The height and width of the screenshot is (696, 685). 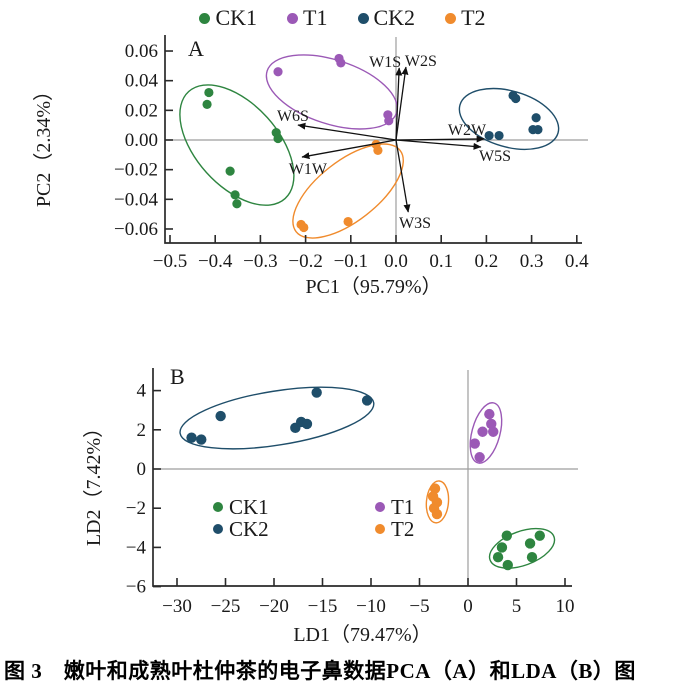 I want to click on W1W-arrow-label: W1W, so click(x=308, y=169).